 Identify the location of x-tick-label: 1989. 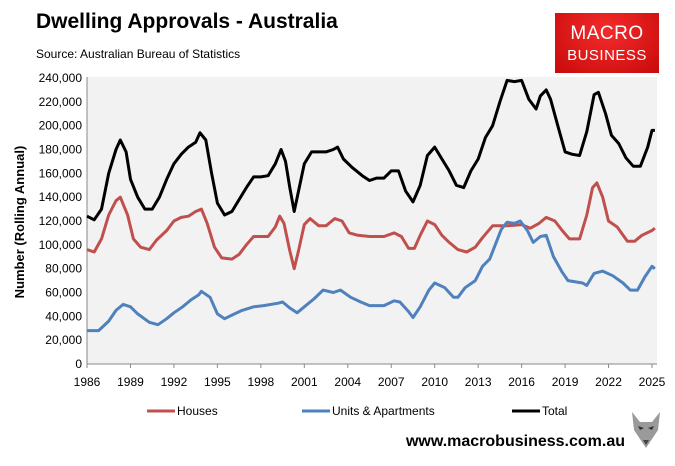
(130, 382).